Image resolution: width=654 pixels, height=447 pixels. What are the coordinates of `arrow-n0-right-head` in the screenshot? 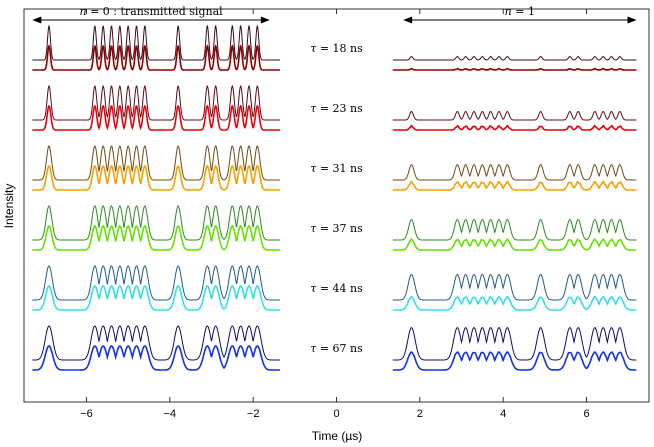 It's located at (265, 20).